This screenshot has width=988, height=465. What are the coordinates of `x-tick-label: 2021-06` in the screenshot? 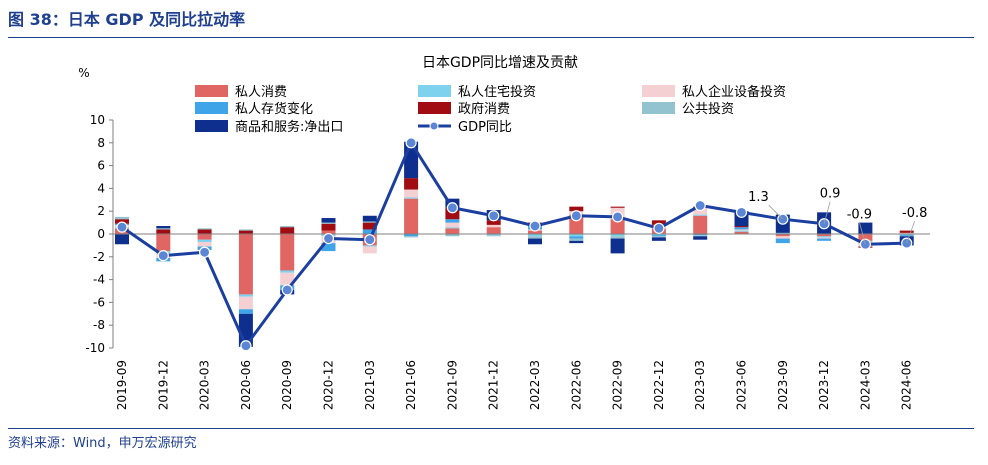 It's located at (411, 385).